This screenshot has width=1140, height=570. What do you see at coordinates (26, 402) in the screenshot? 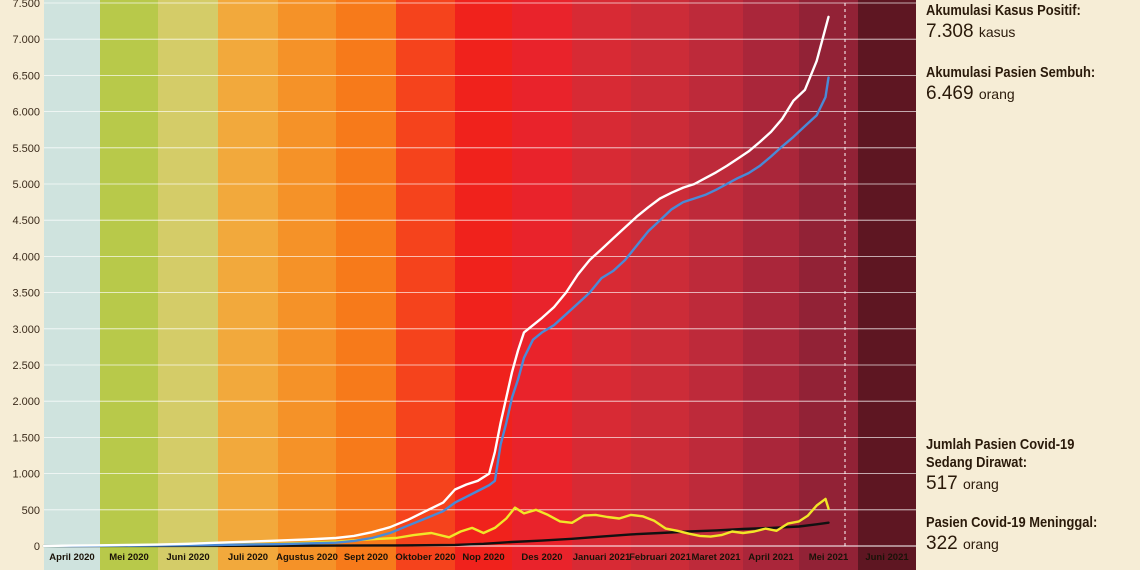
I see `y-tick-label: 2.000` at bounding box center [26, 402].